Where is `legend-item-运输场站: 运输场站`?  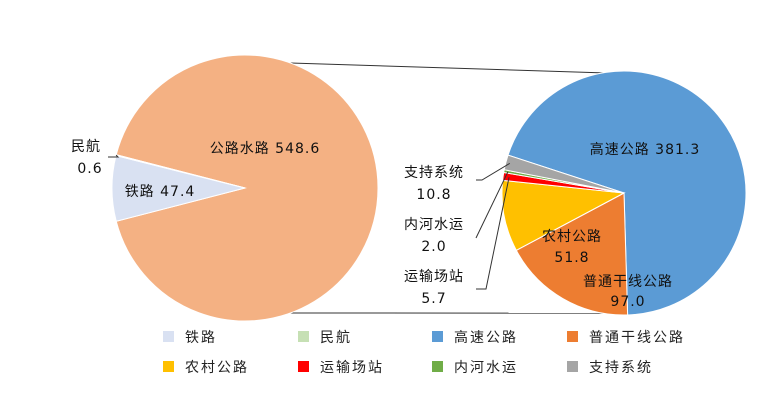 legend-item-运输场站: 运输场站 is located at coordinates (341, 368).